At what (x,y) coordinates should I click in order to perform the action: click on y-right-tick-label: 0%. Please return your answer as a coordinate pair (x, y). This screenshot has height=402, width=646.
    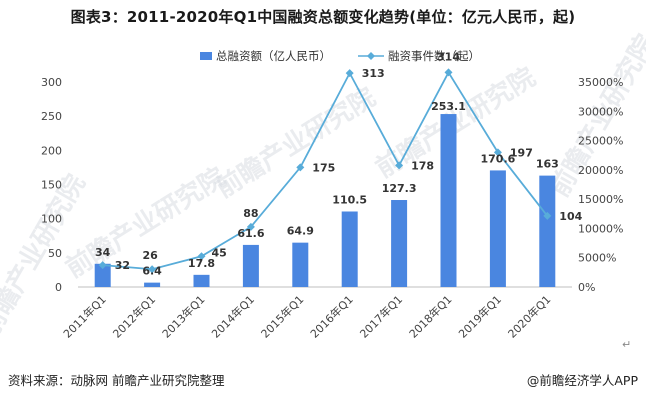
    Looking at the image, I should click on (586, 287).